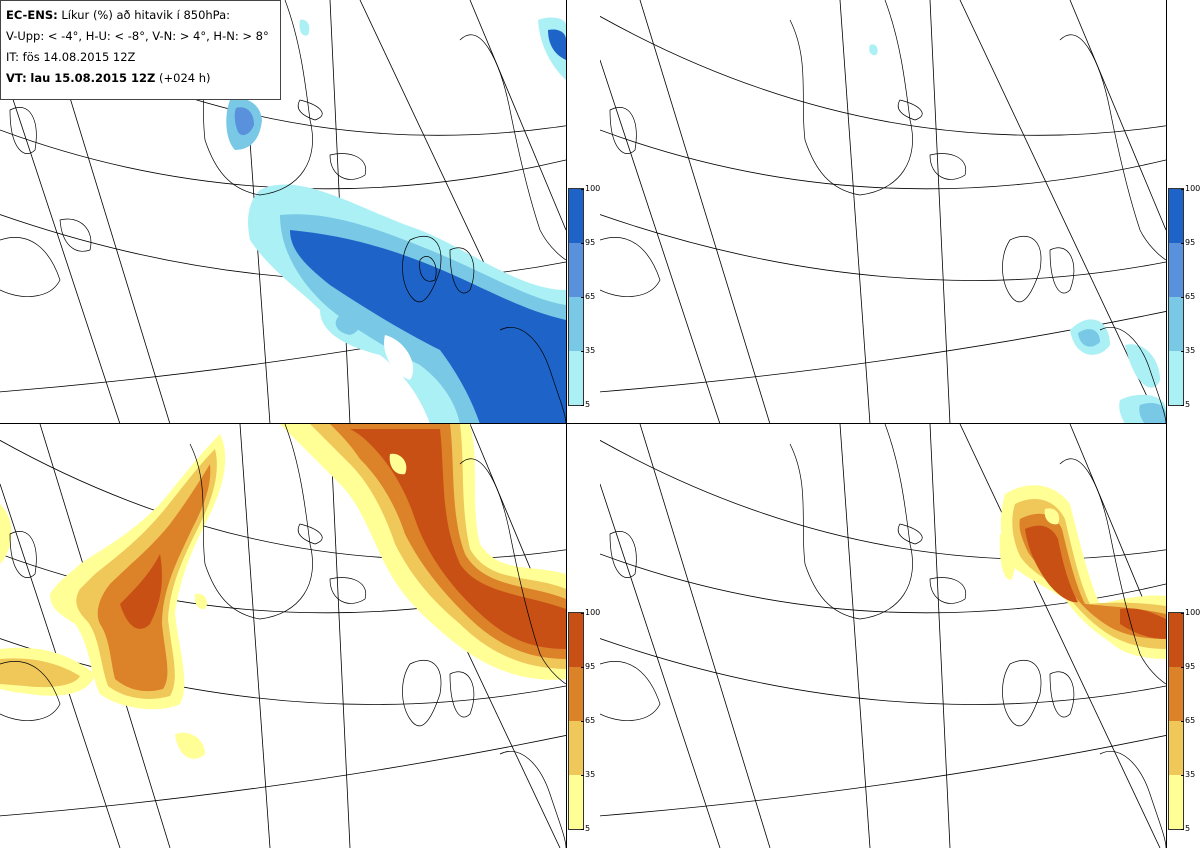 This screenshot has width=1200, height=848. What do you see at coordinates (1082, 572) in the screenshot?
I see `warm-probability-field` at bounding box center [1082, 572].